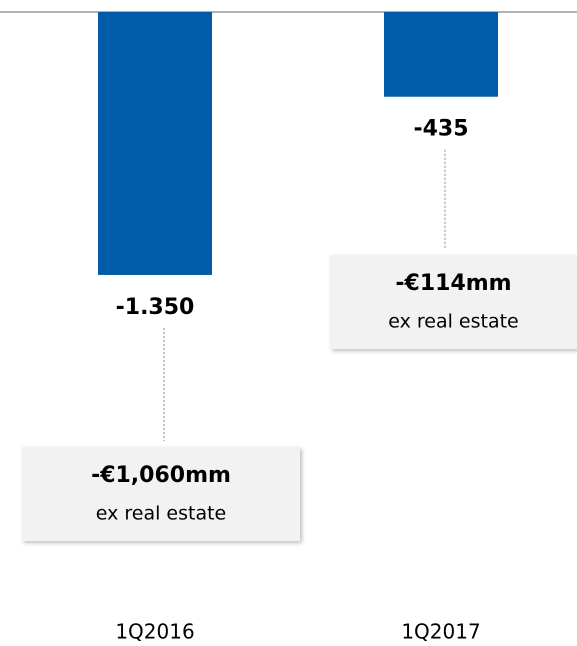  Describe the element at coordinates (453, 283) in the screenshot. I see `annotation-text: -€114mm` at that location.